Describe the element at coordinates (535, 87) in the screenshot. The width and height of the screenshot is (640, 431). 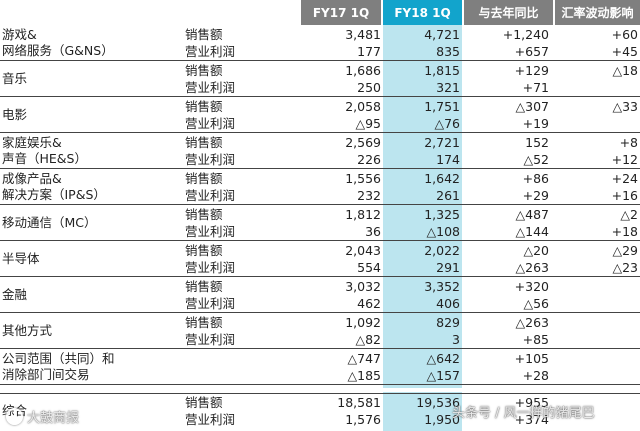
I see `value-yoy: +71` at that location.